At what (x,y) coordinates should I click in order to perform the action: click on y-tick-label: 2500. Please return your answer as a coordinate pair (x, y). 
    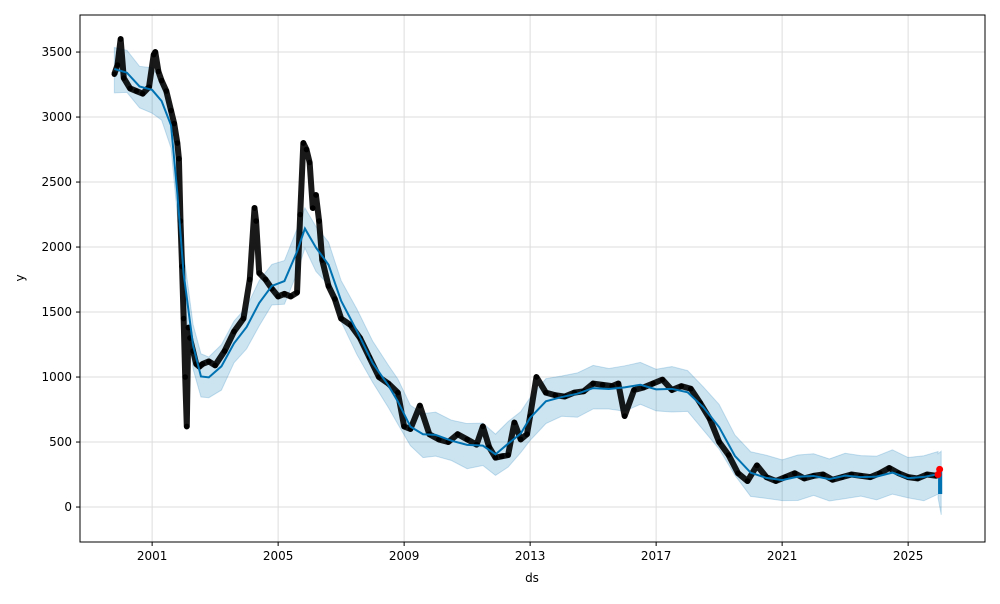
    Looking at the image, I should click on (56, 182).